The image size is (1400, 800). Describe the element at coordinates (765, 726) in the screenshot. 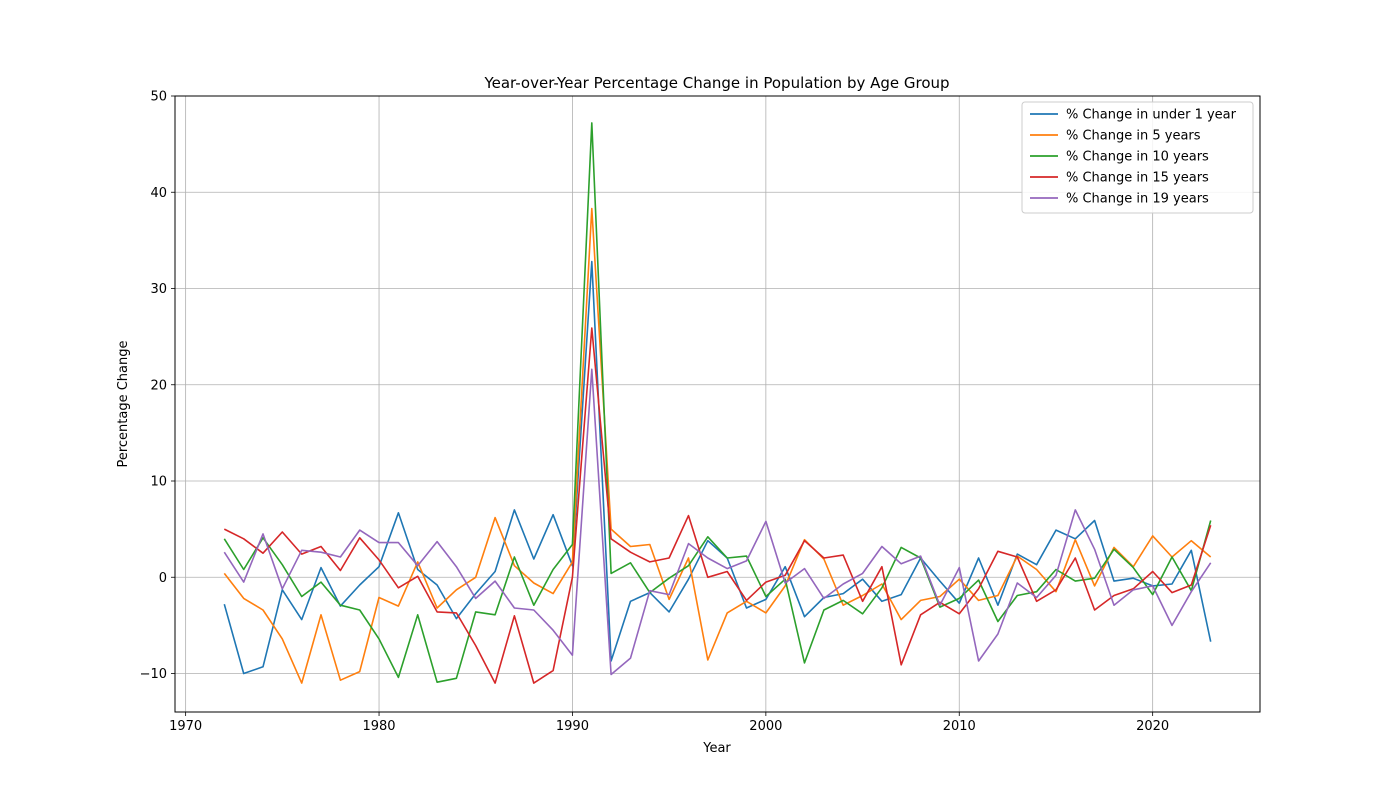

I see `x-tick-label: 2000` at that location.